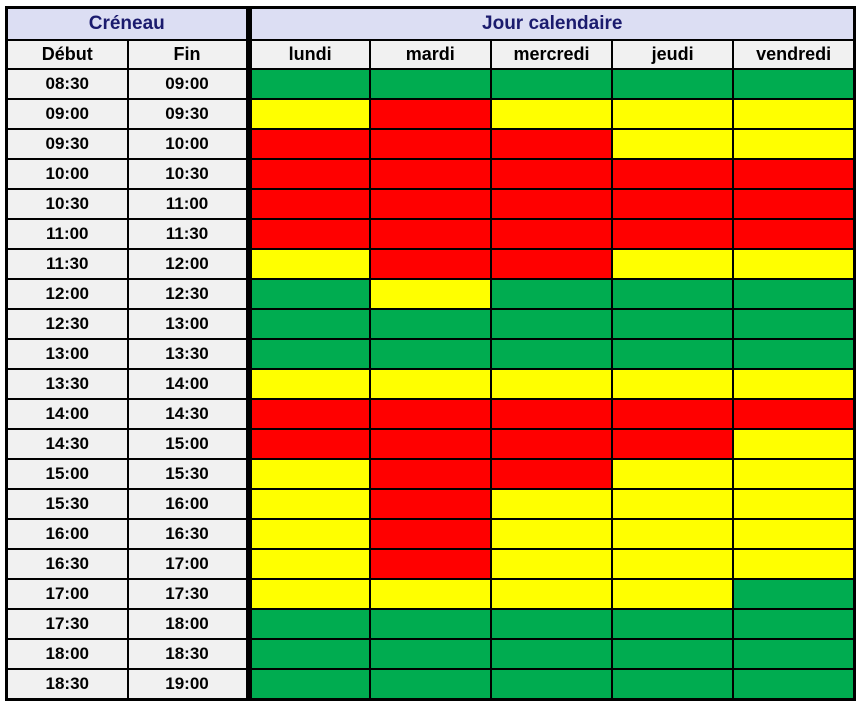  Describe the element at coordinates (67, 204) in the screenshot. I see `time-start-cell: 10:30` at that location.